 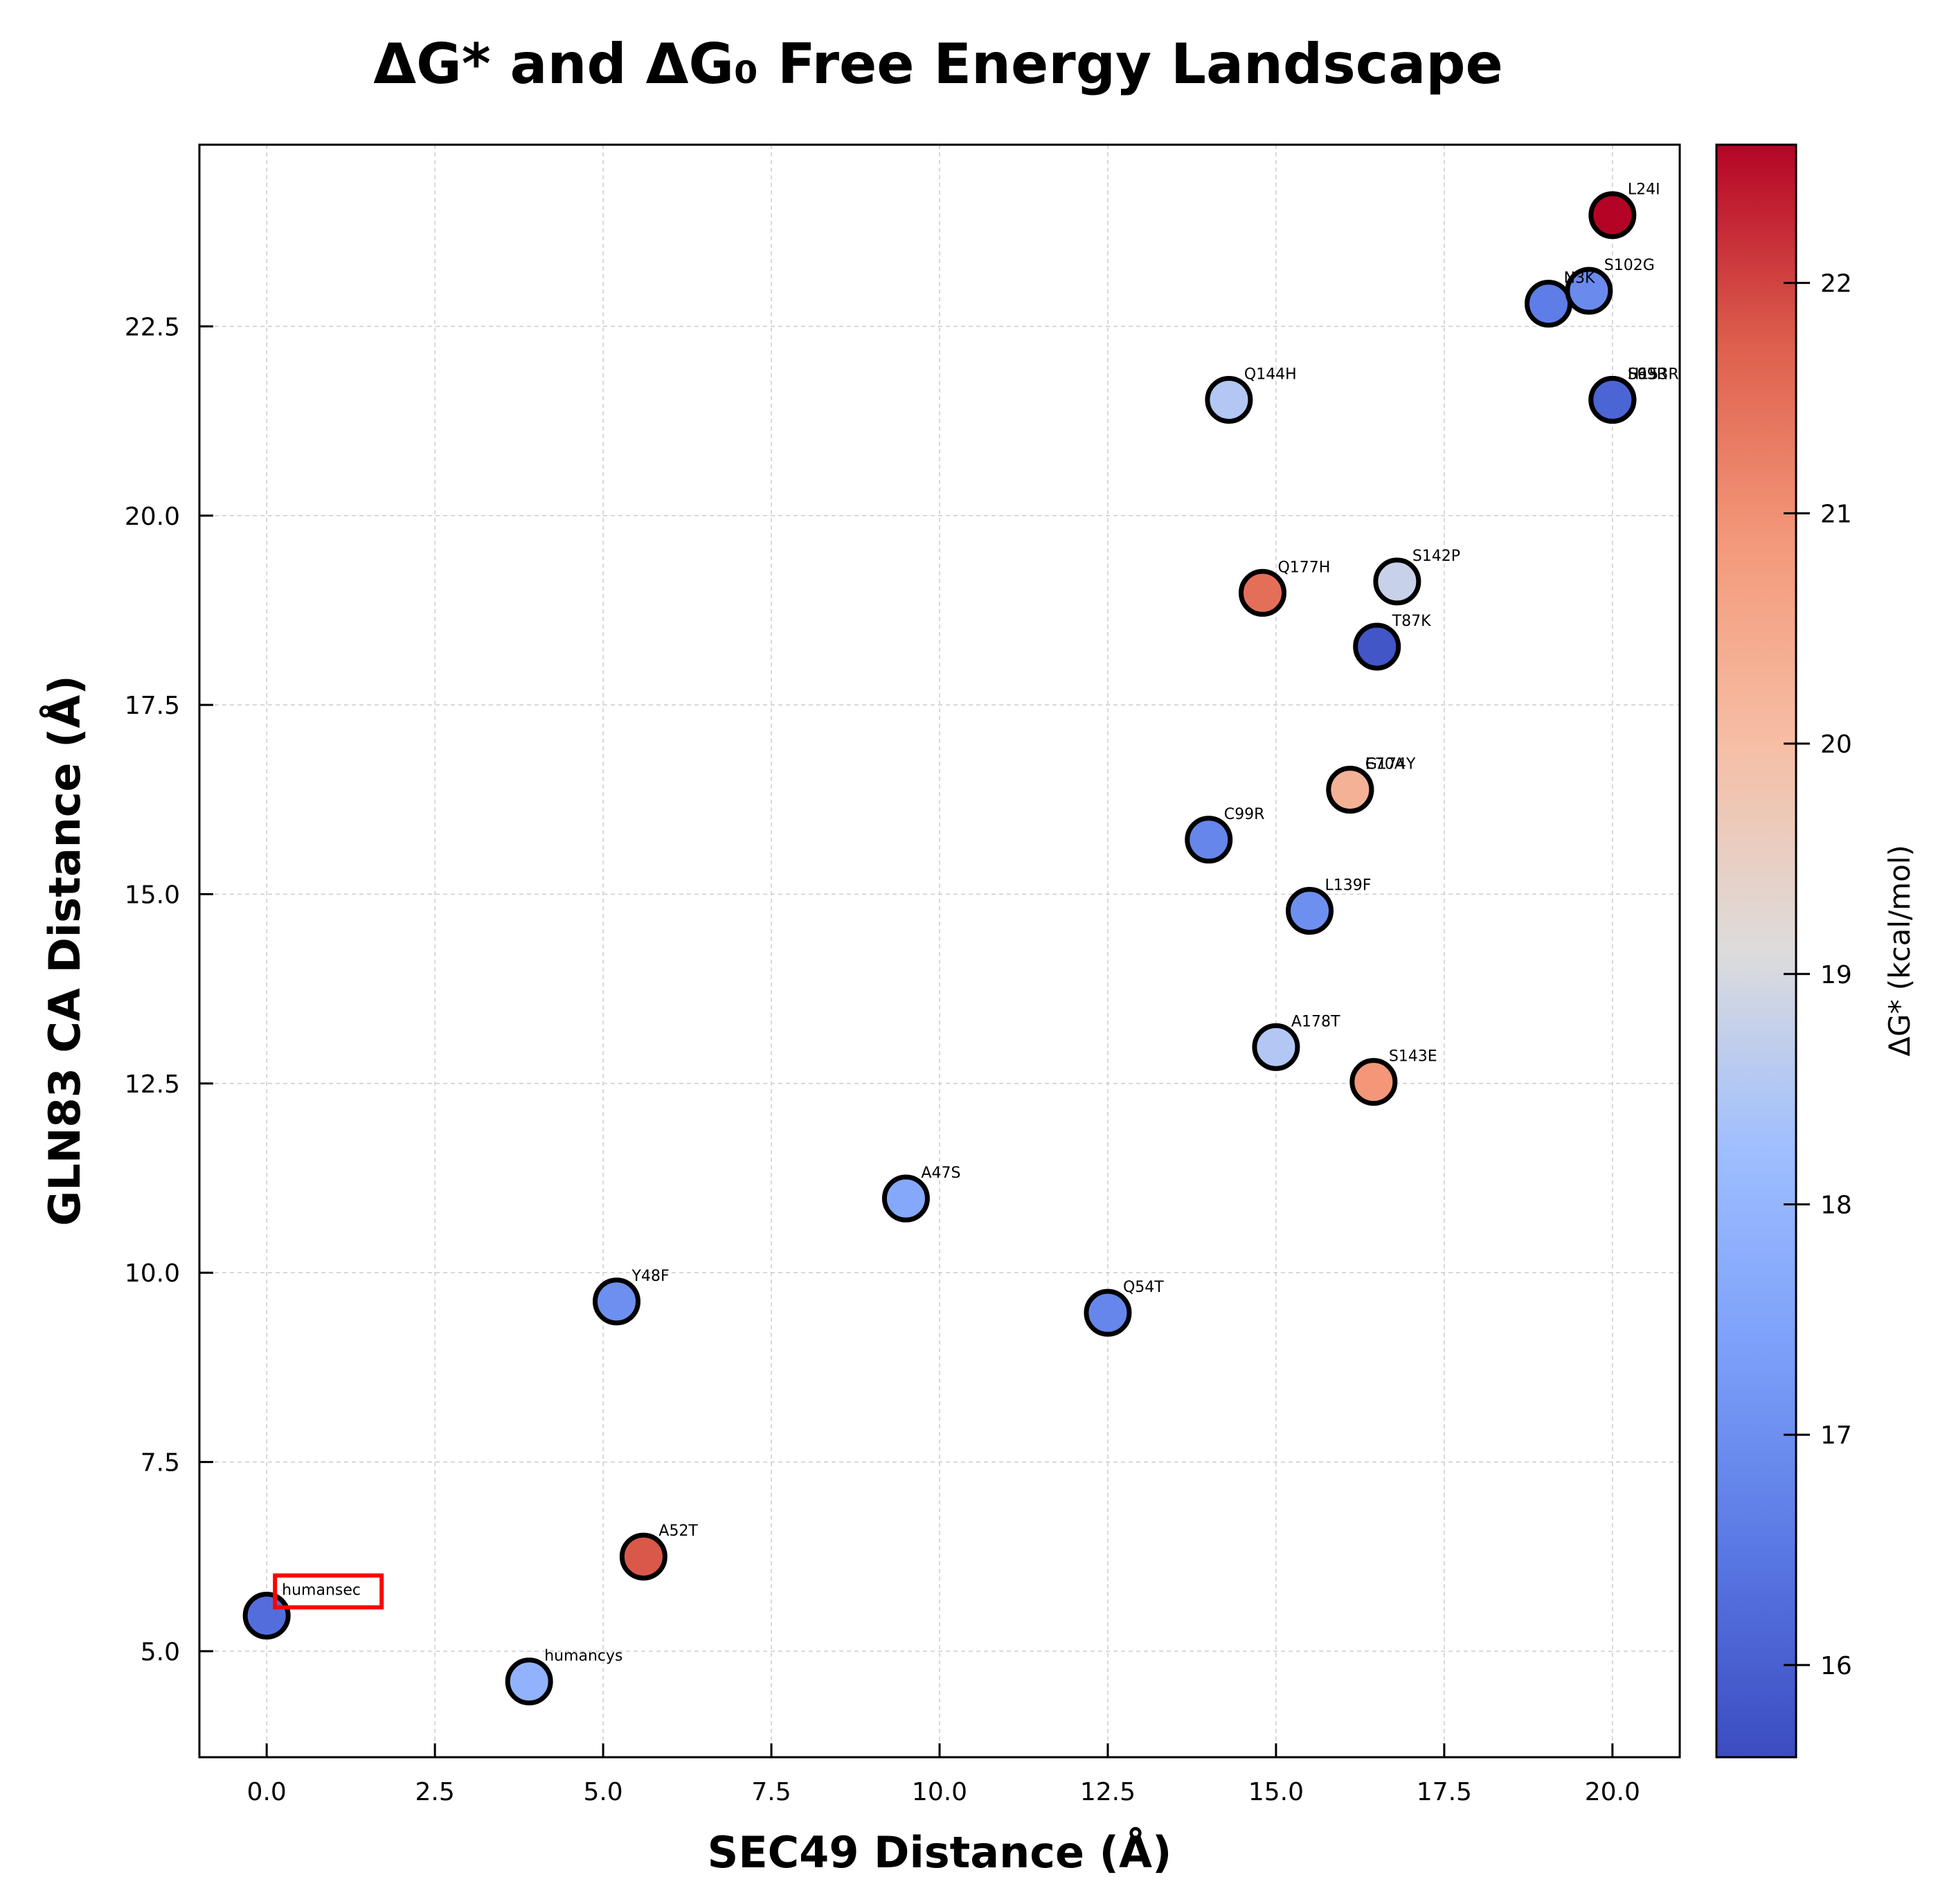 I want to click on data-point-s142p, so click(x=1397, y=581).